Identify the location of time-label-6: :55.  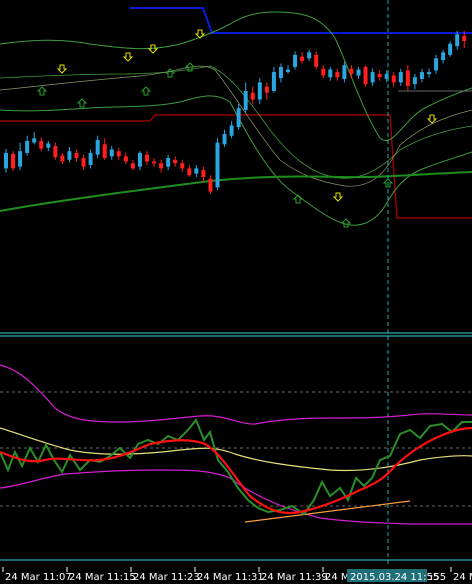
(438, 577).